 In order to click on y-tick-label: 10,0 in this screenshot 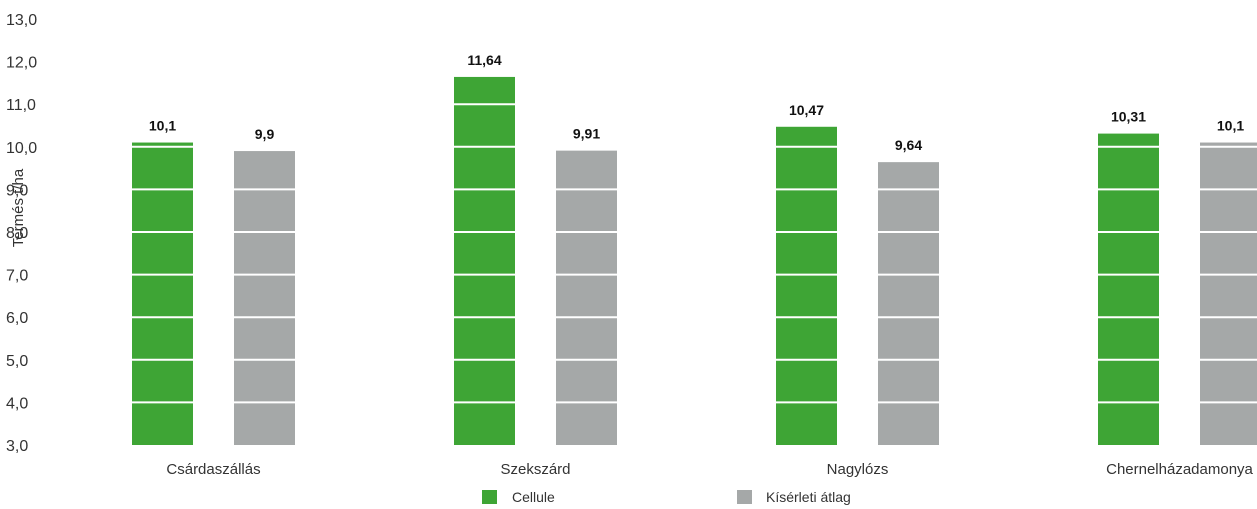, I will do `click(21, 148)`.